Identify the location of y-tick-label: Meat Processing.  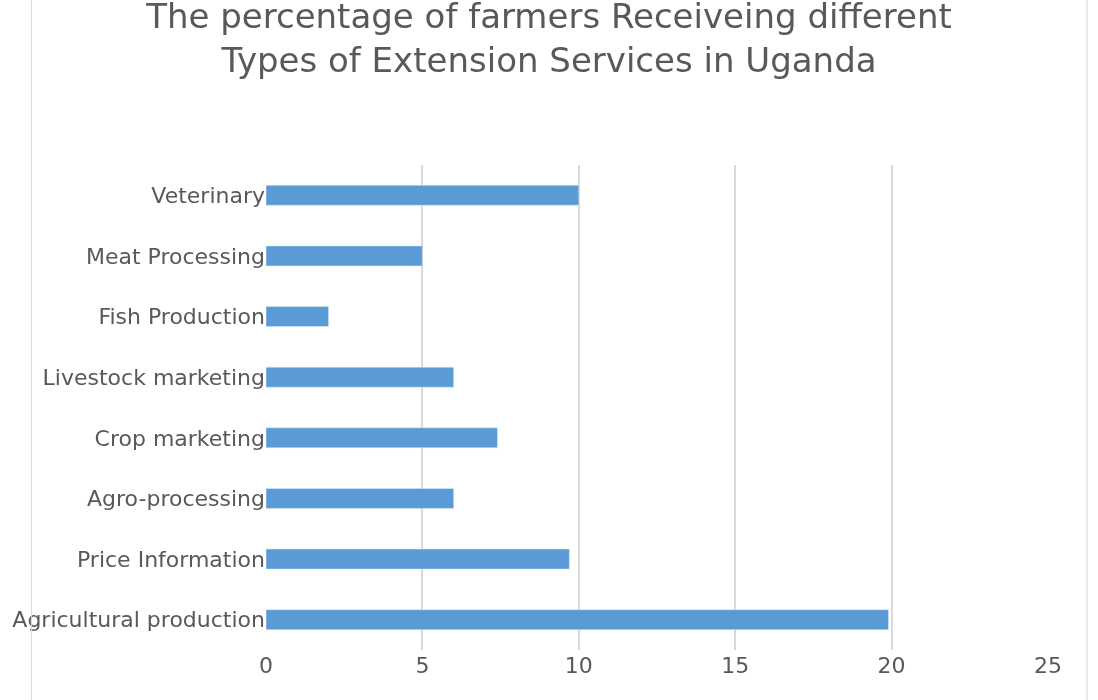
(175, 256).